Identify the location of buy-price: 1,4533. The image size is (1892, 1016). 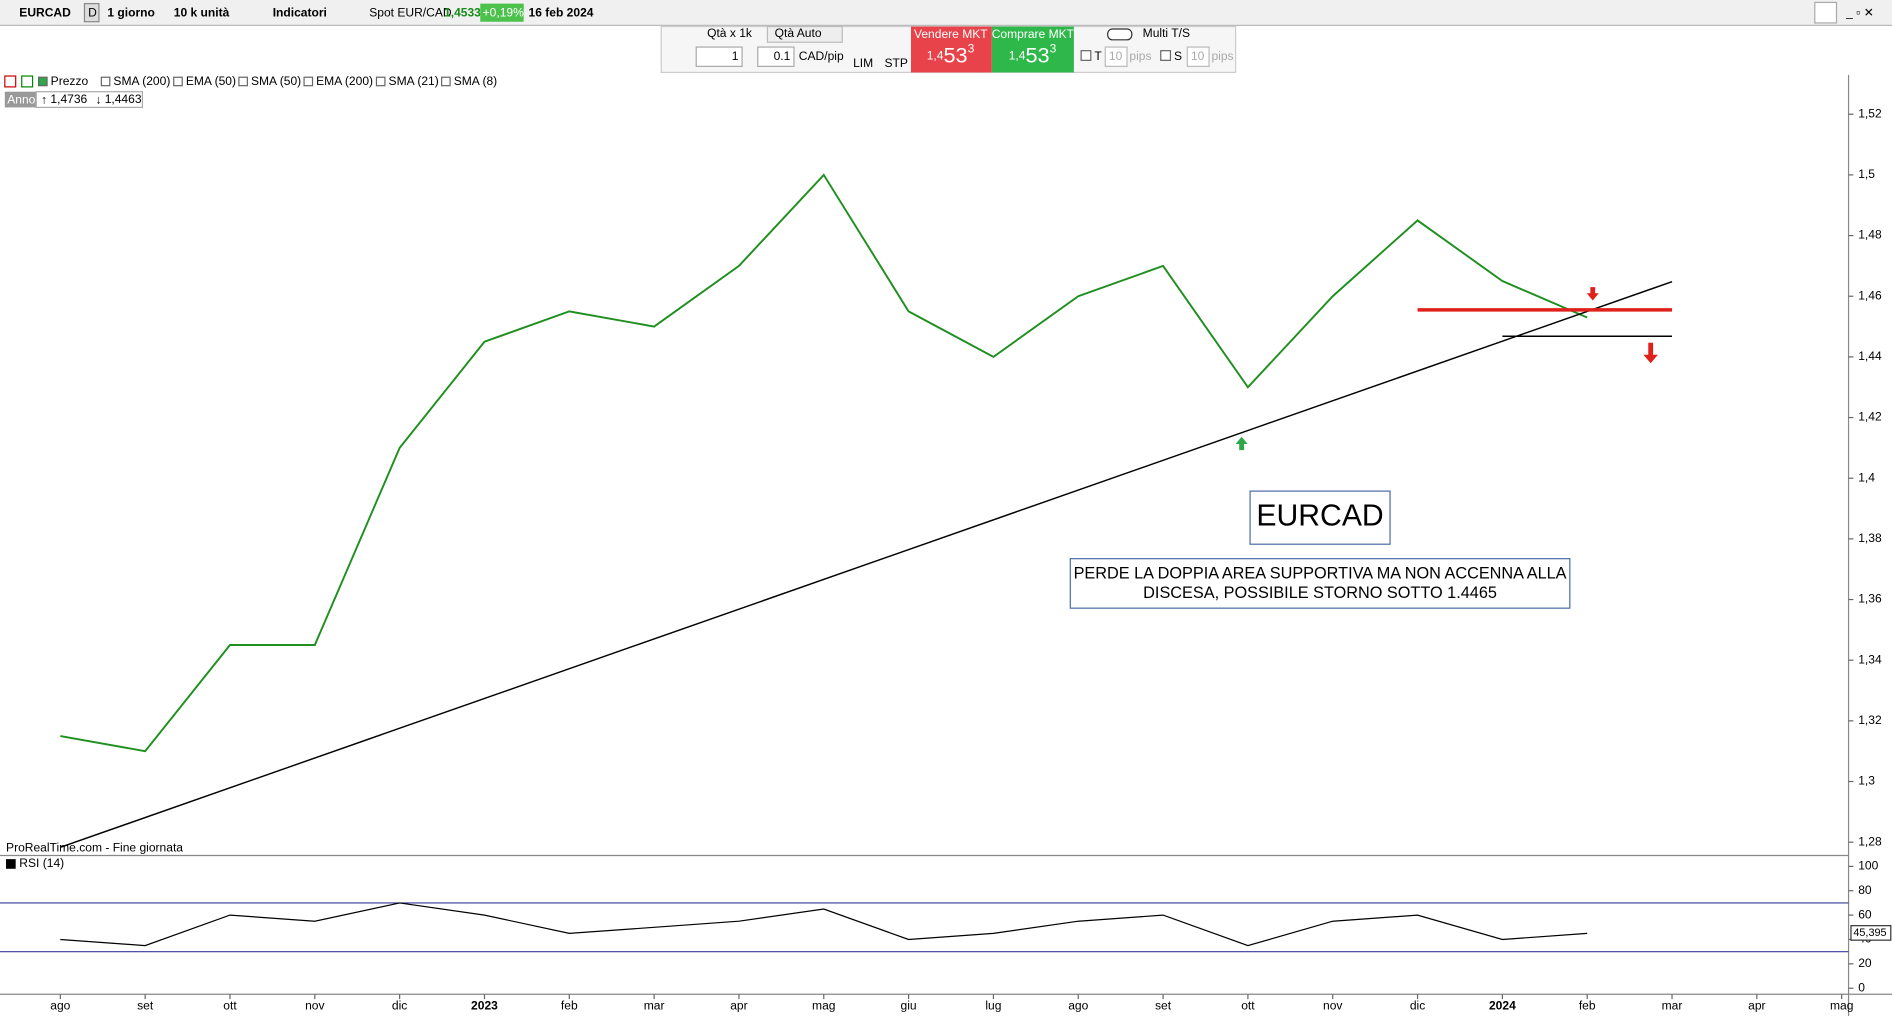
(1033, 55).